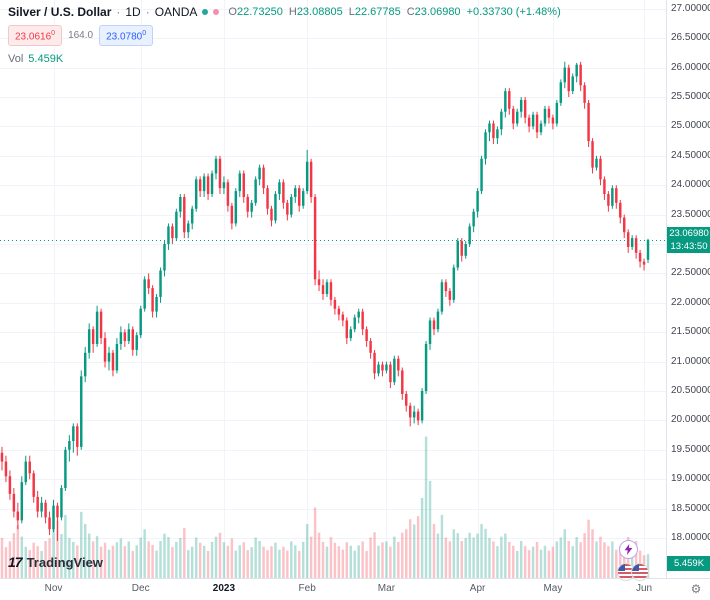  What do you see at coordinates (205, 12) in the screenshot?
I see `market-status-dot-icon` at bounding box center [205, 12].